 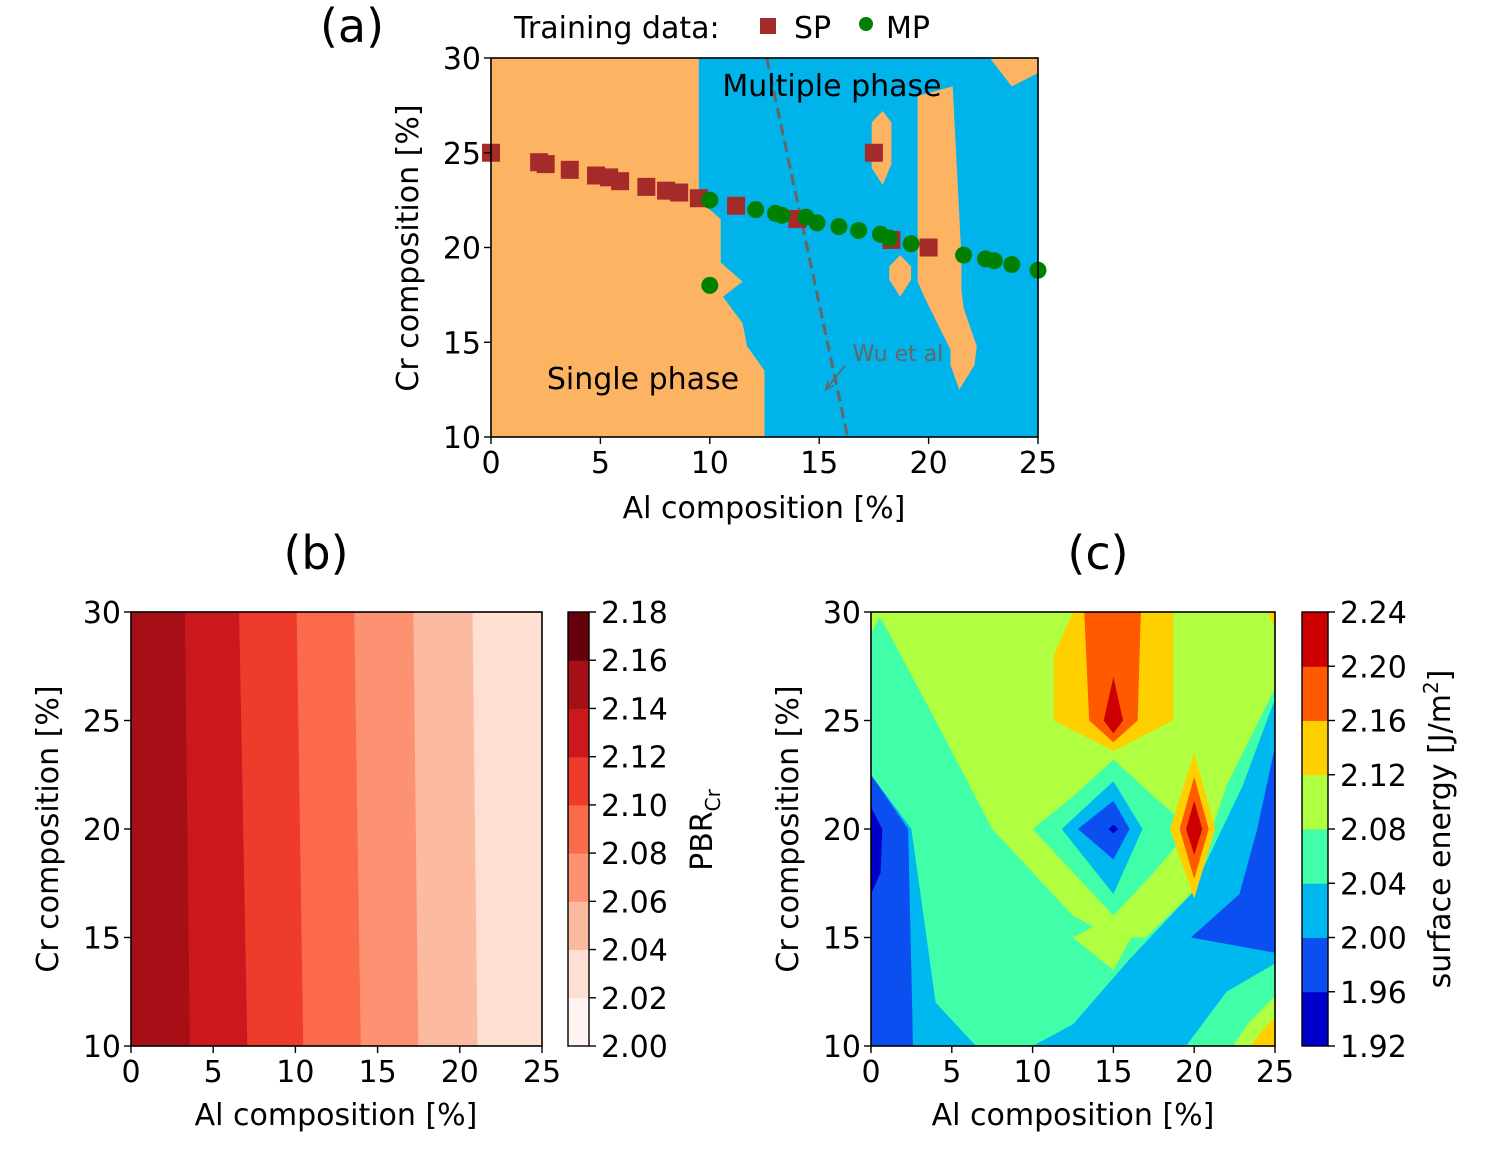 What do you see at coordinates (866, 24) in the screenshot?
I see `legend-marker-mp` at bounding box center [866, 24].